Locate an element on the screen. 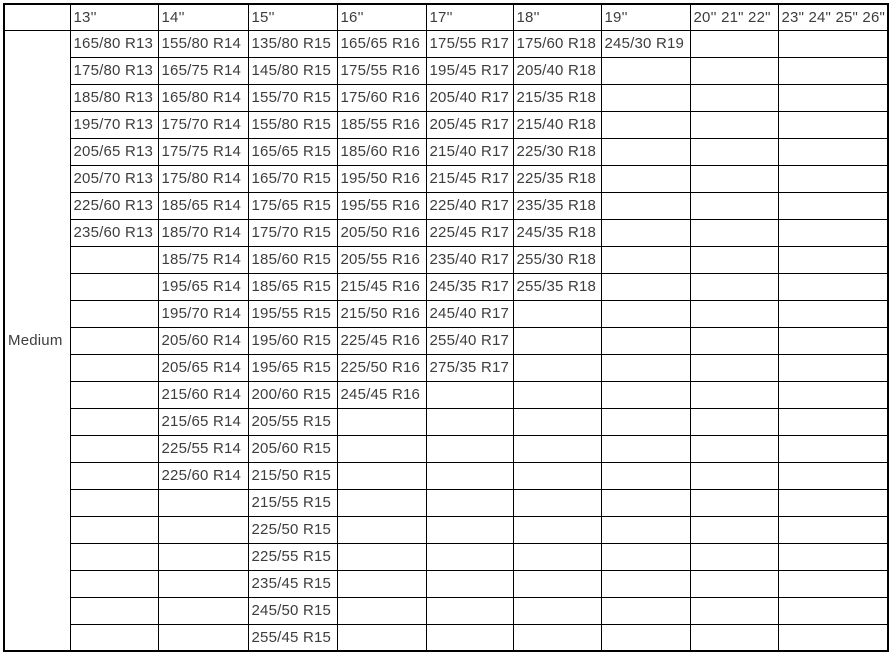  size-cell: 215/45 R16 is located at coordinates (381, 286).